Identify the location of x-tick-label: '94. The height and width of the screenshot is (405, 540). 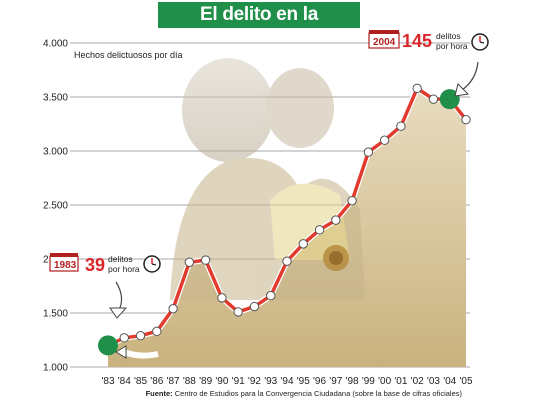
(286, 381).